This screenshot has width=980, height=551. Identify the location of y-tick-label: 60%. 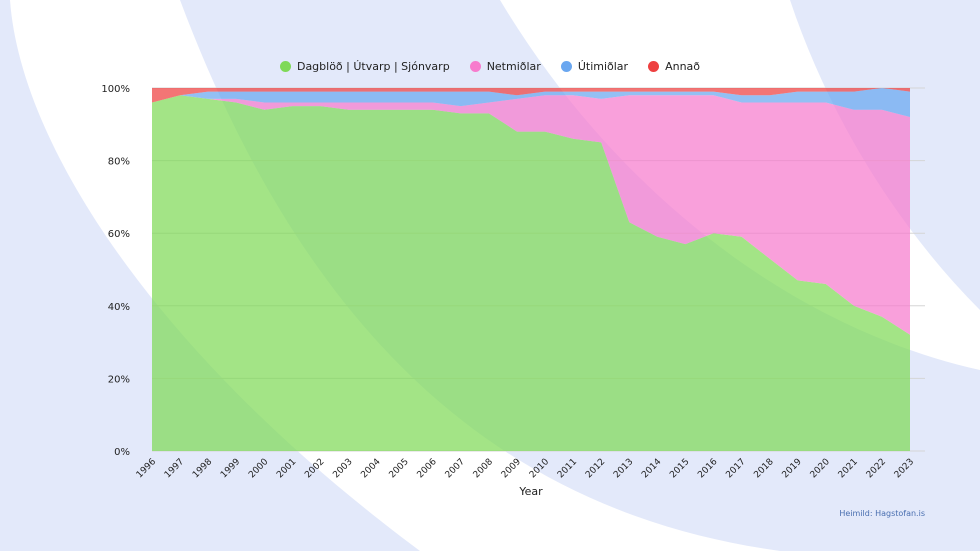
(119, 234).